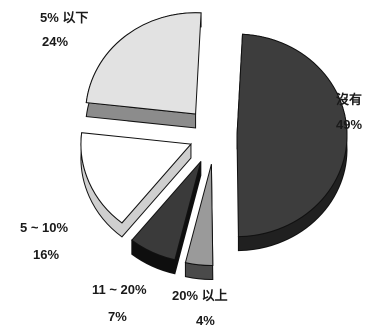  I want to click on label-11-20-value: 7%, so click(117, 316).